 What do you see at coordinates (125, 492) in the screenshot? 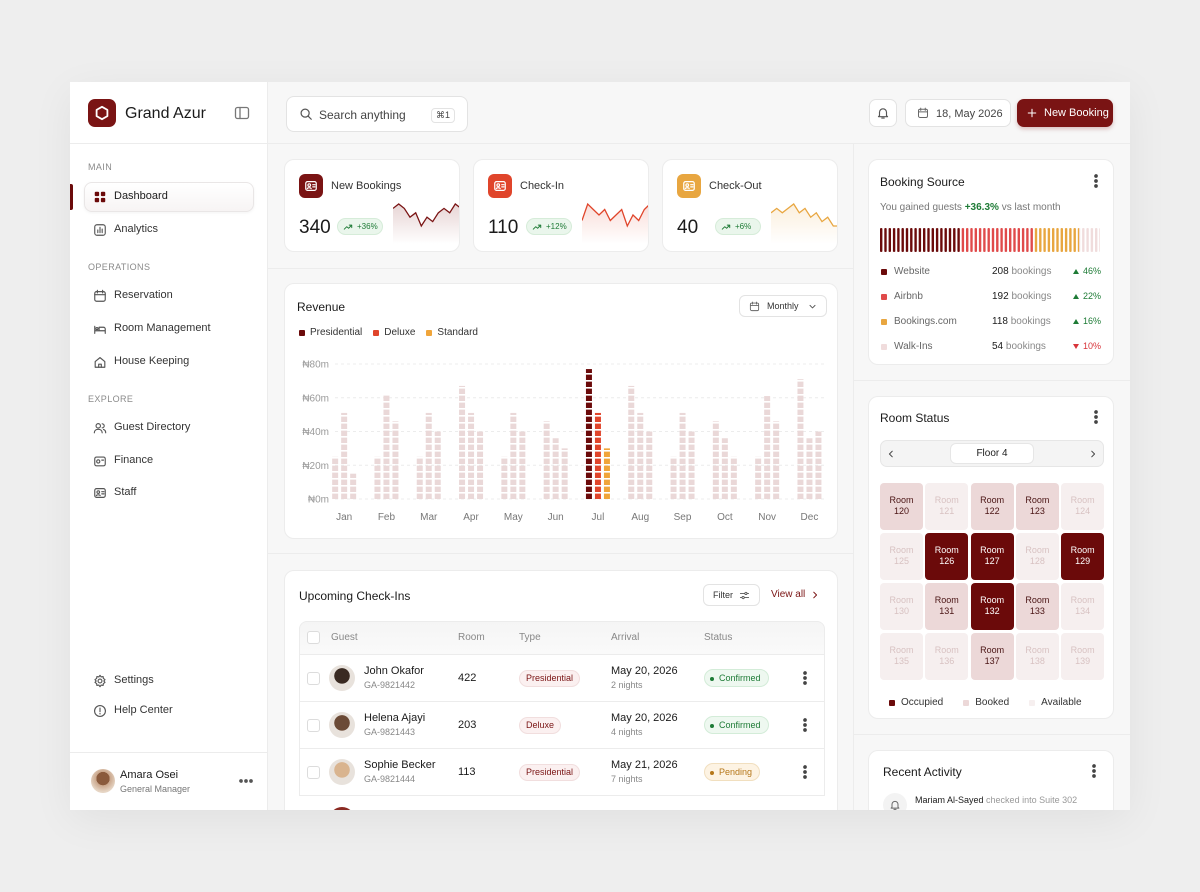
I see `nav-item: Staff` at bounding box center [125, 492].